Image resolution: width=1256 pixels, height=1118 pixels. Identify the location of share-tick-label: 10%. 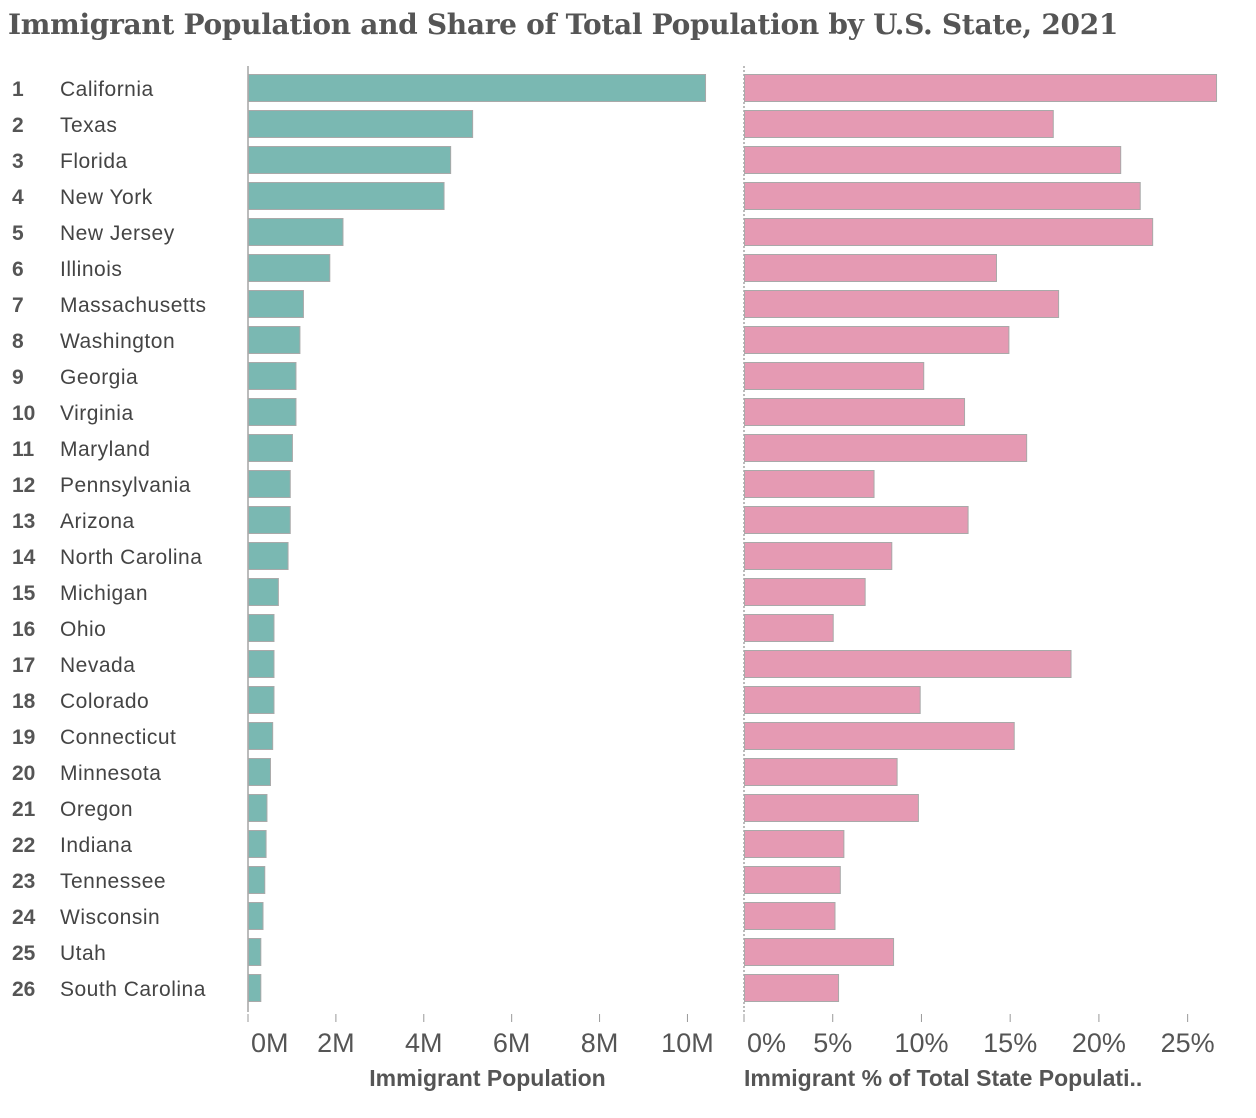
(921, 1043).